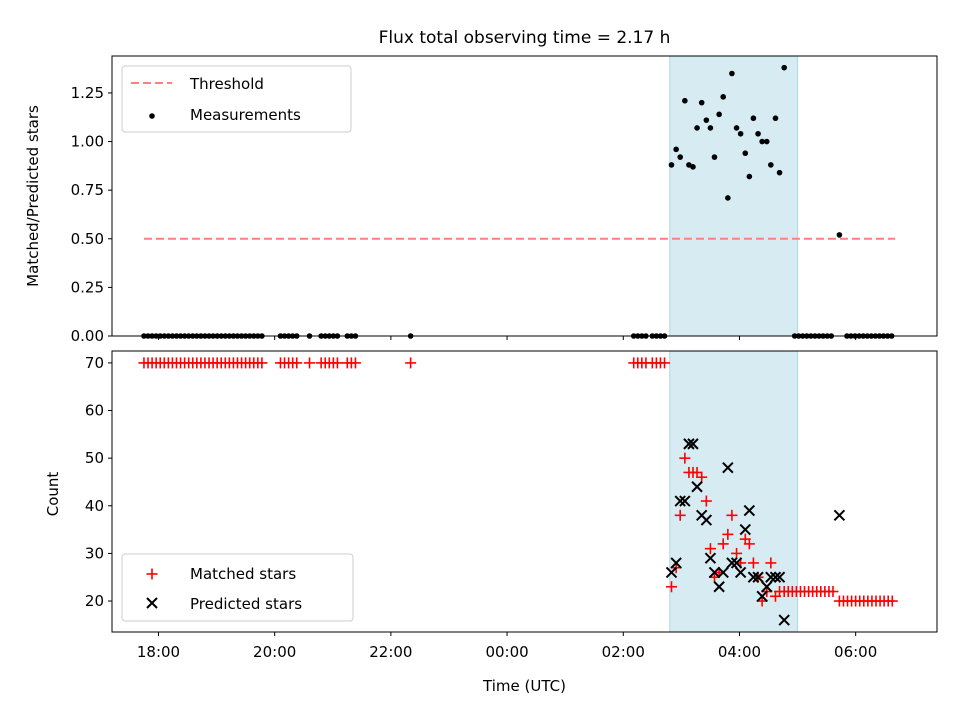 The width and height of the screenshot is (960, 720). I want to click on bottom-y-tick-label: 50, so click(94, 458).